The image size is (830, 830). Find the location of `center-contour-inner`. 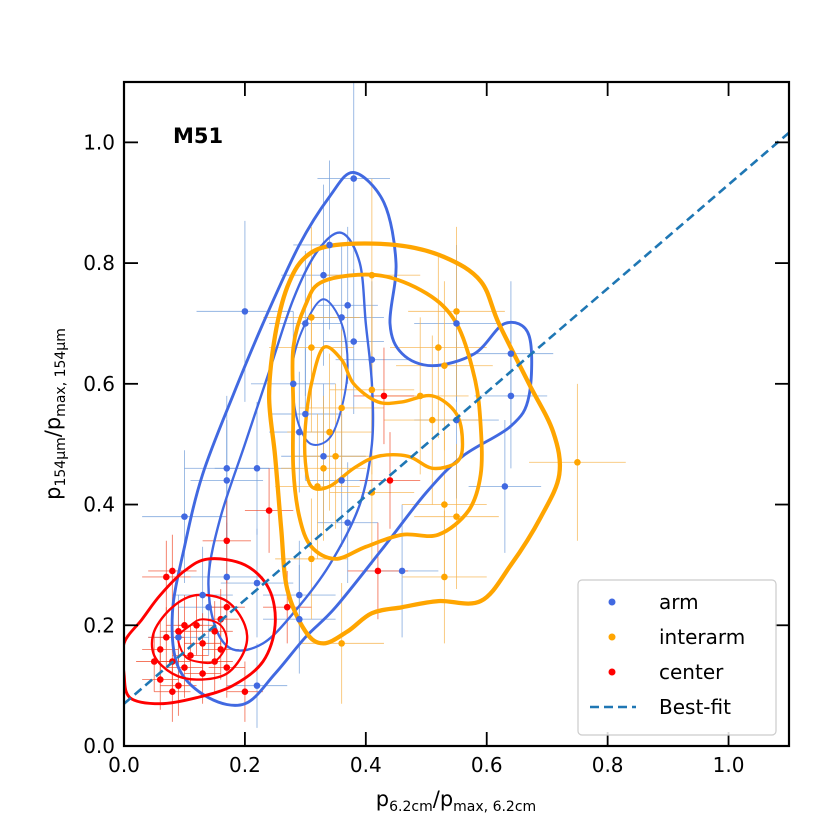

center-contour-inner is located at coordinates (202, 641).